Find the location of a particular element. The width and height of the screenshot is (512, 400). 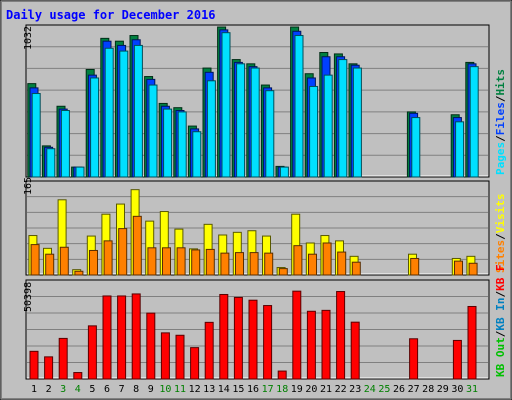

day-label: 31 is located at coordinates (472, 389).